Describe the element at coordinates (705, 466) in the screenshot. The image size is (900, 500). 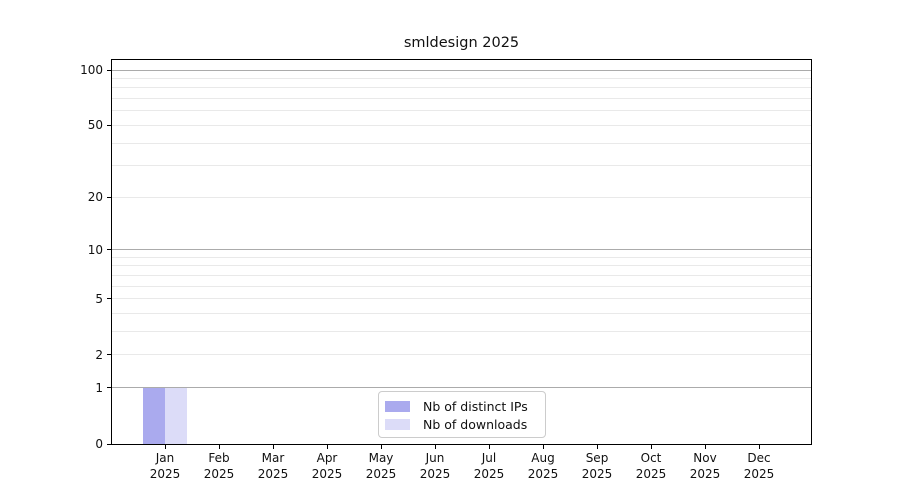
I see `x-tick-label: Nov 2025` at that location.